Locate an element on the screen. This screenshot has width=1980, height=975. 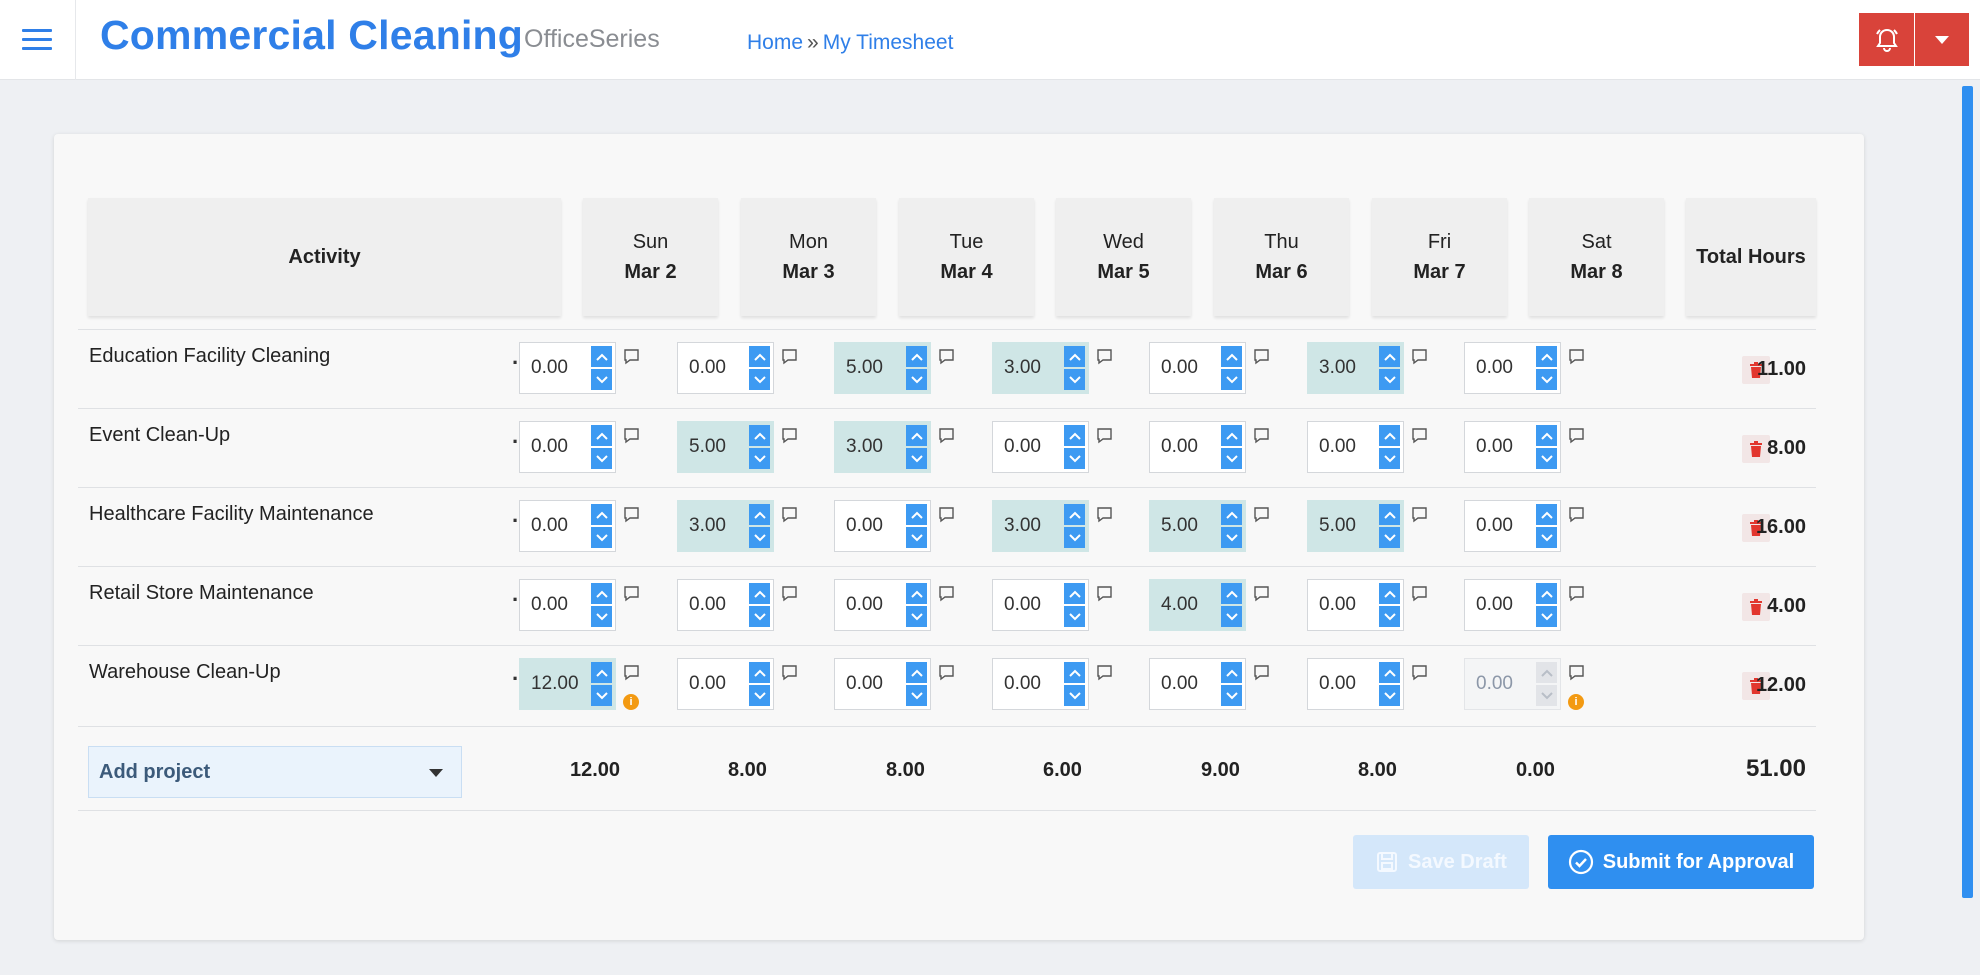
breadcrumb-current: My Timesheet is located at coordinates (888, 42).